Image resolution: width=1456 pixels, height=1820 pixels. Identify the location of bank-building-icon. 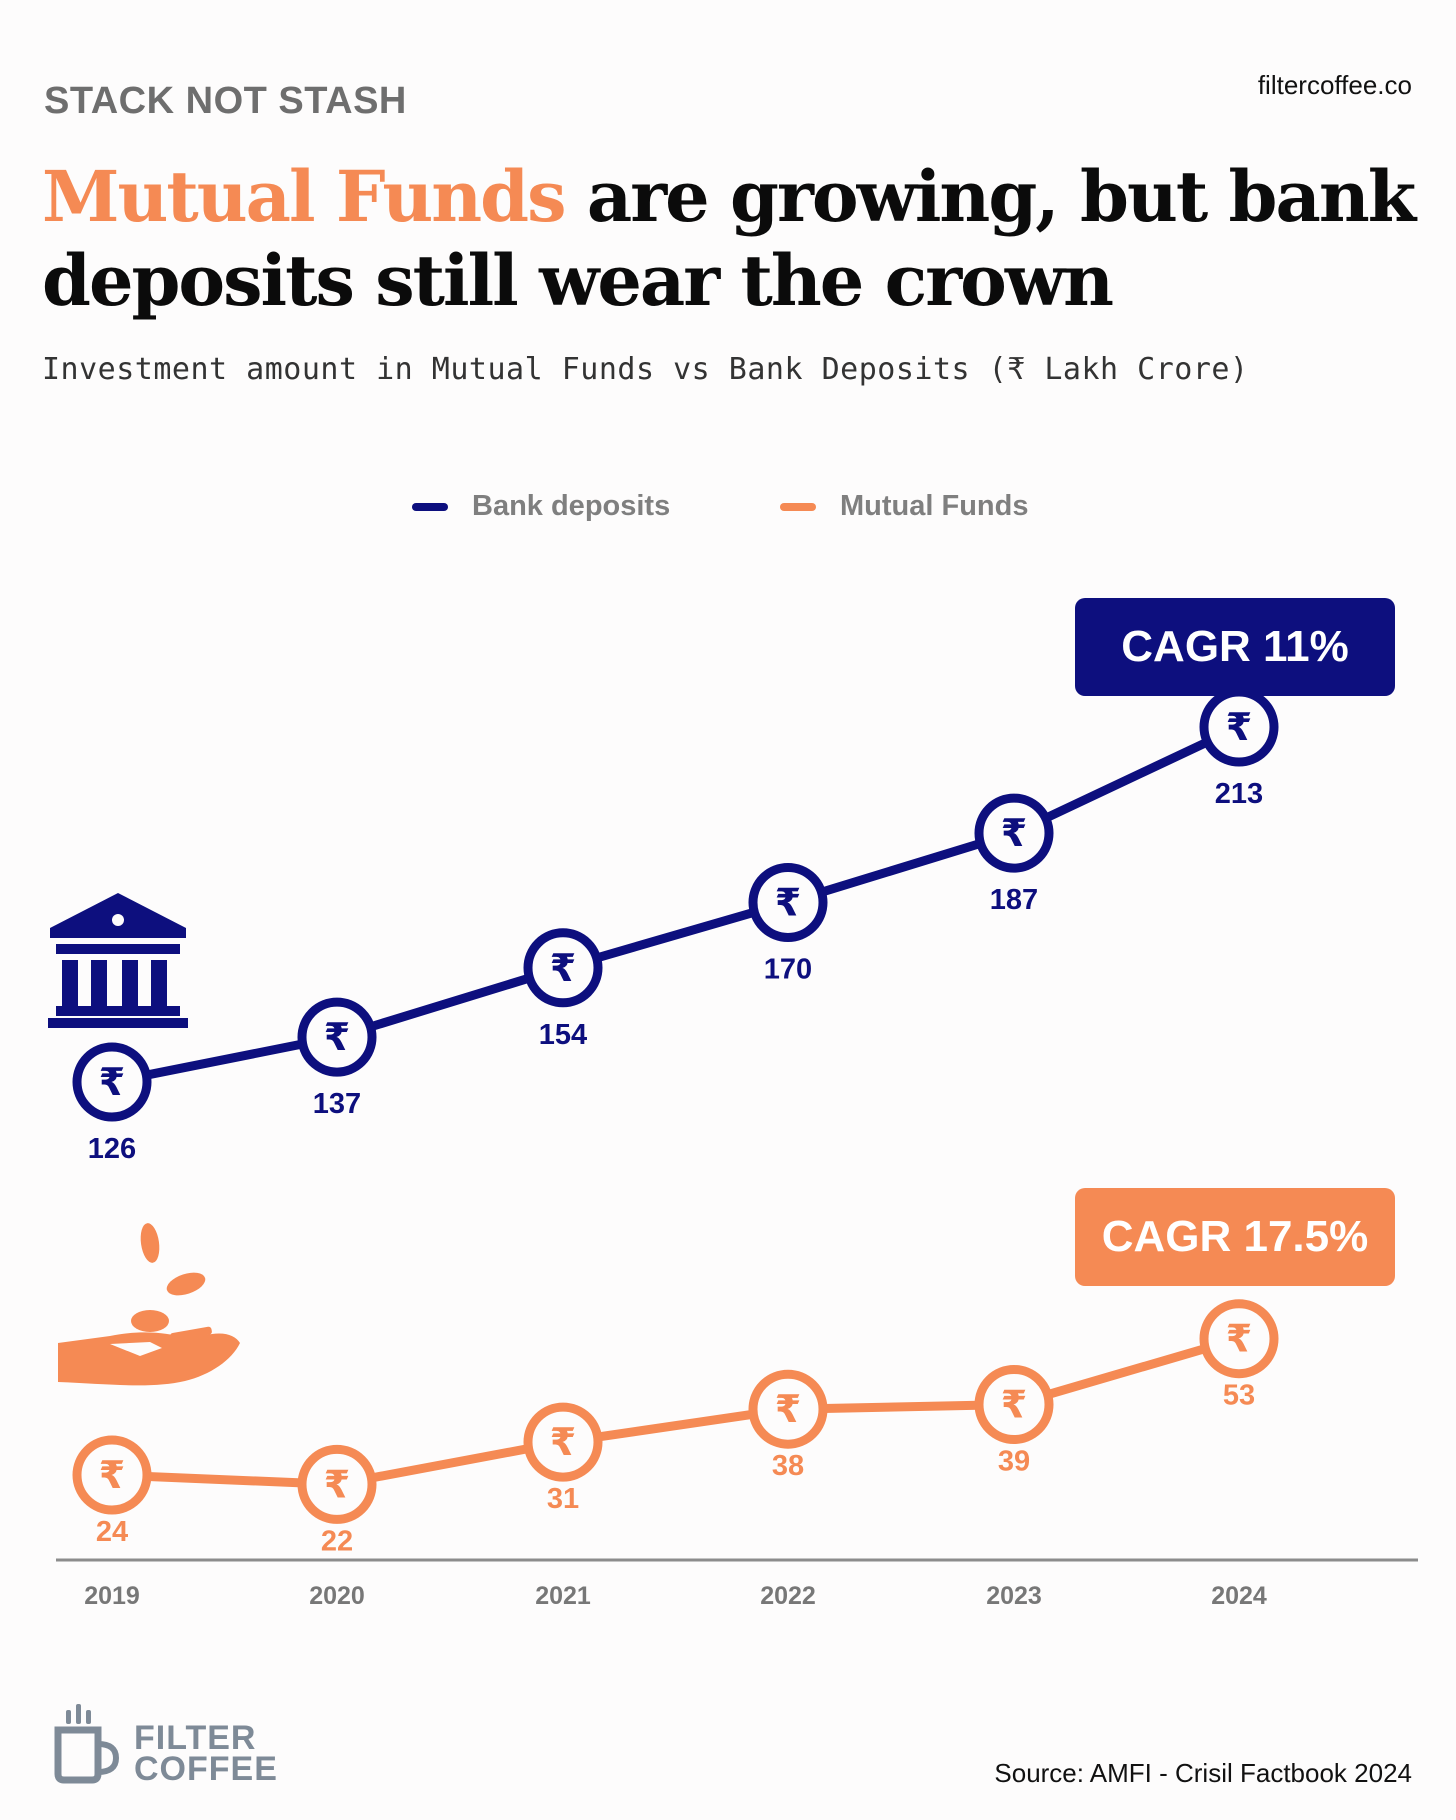
(118, 960).